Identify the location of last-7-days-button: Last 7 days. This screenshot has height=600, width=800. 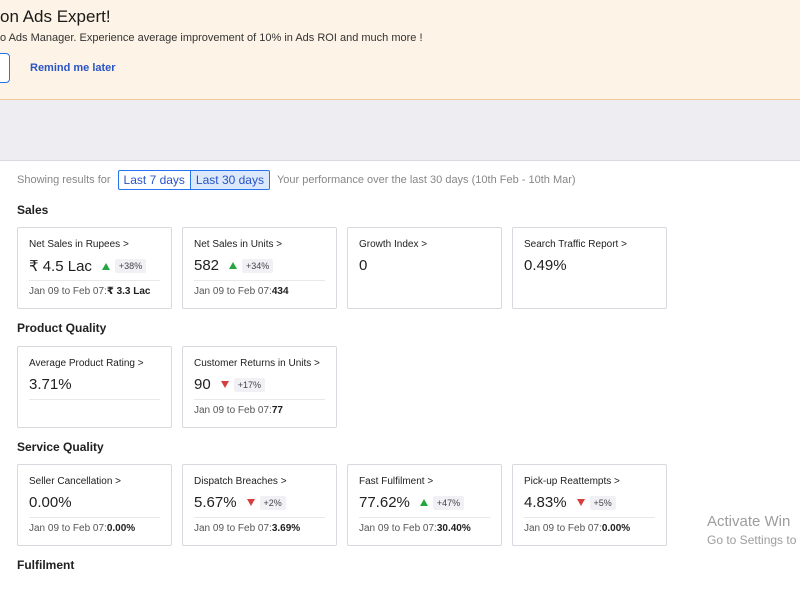
(154, 180).